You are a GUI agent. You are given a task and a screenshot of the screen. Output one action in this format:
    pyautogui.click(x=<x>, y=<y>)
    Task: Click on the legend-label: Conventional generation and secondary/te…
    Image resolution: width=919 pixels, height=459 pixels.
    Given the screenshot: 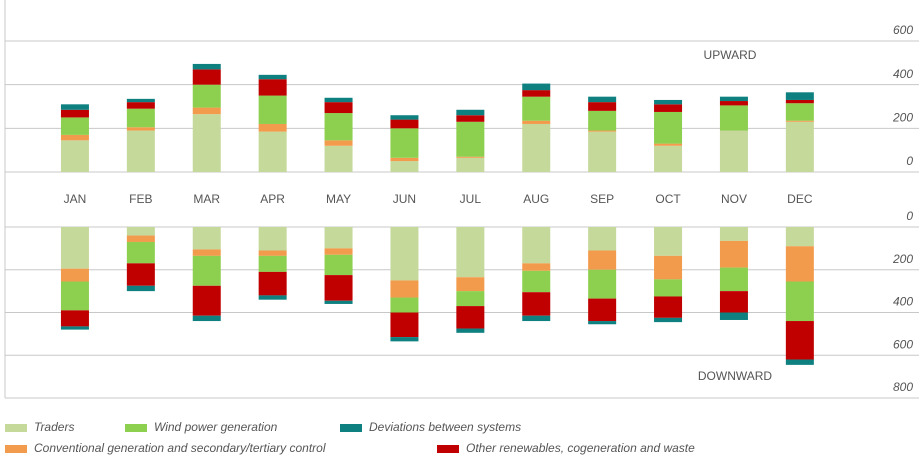 What is the action you would take?
    pyautogui.click(x=180, y=448)
    